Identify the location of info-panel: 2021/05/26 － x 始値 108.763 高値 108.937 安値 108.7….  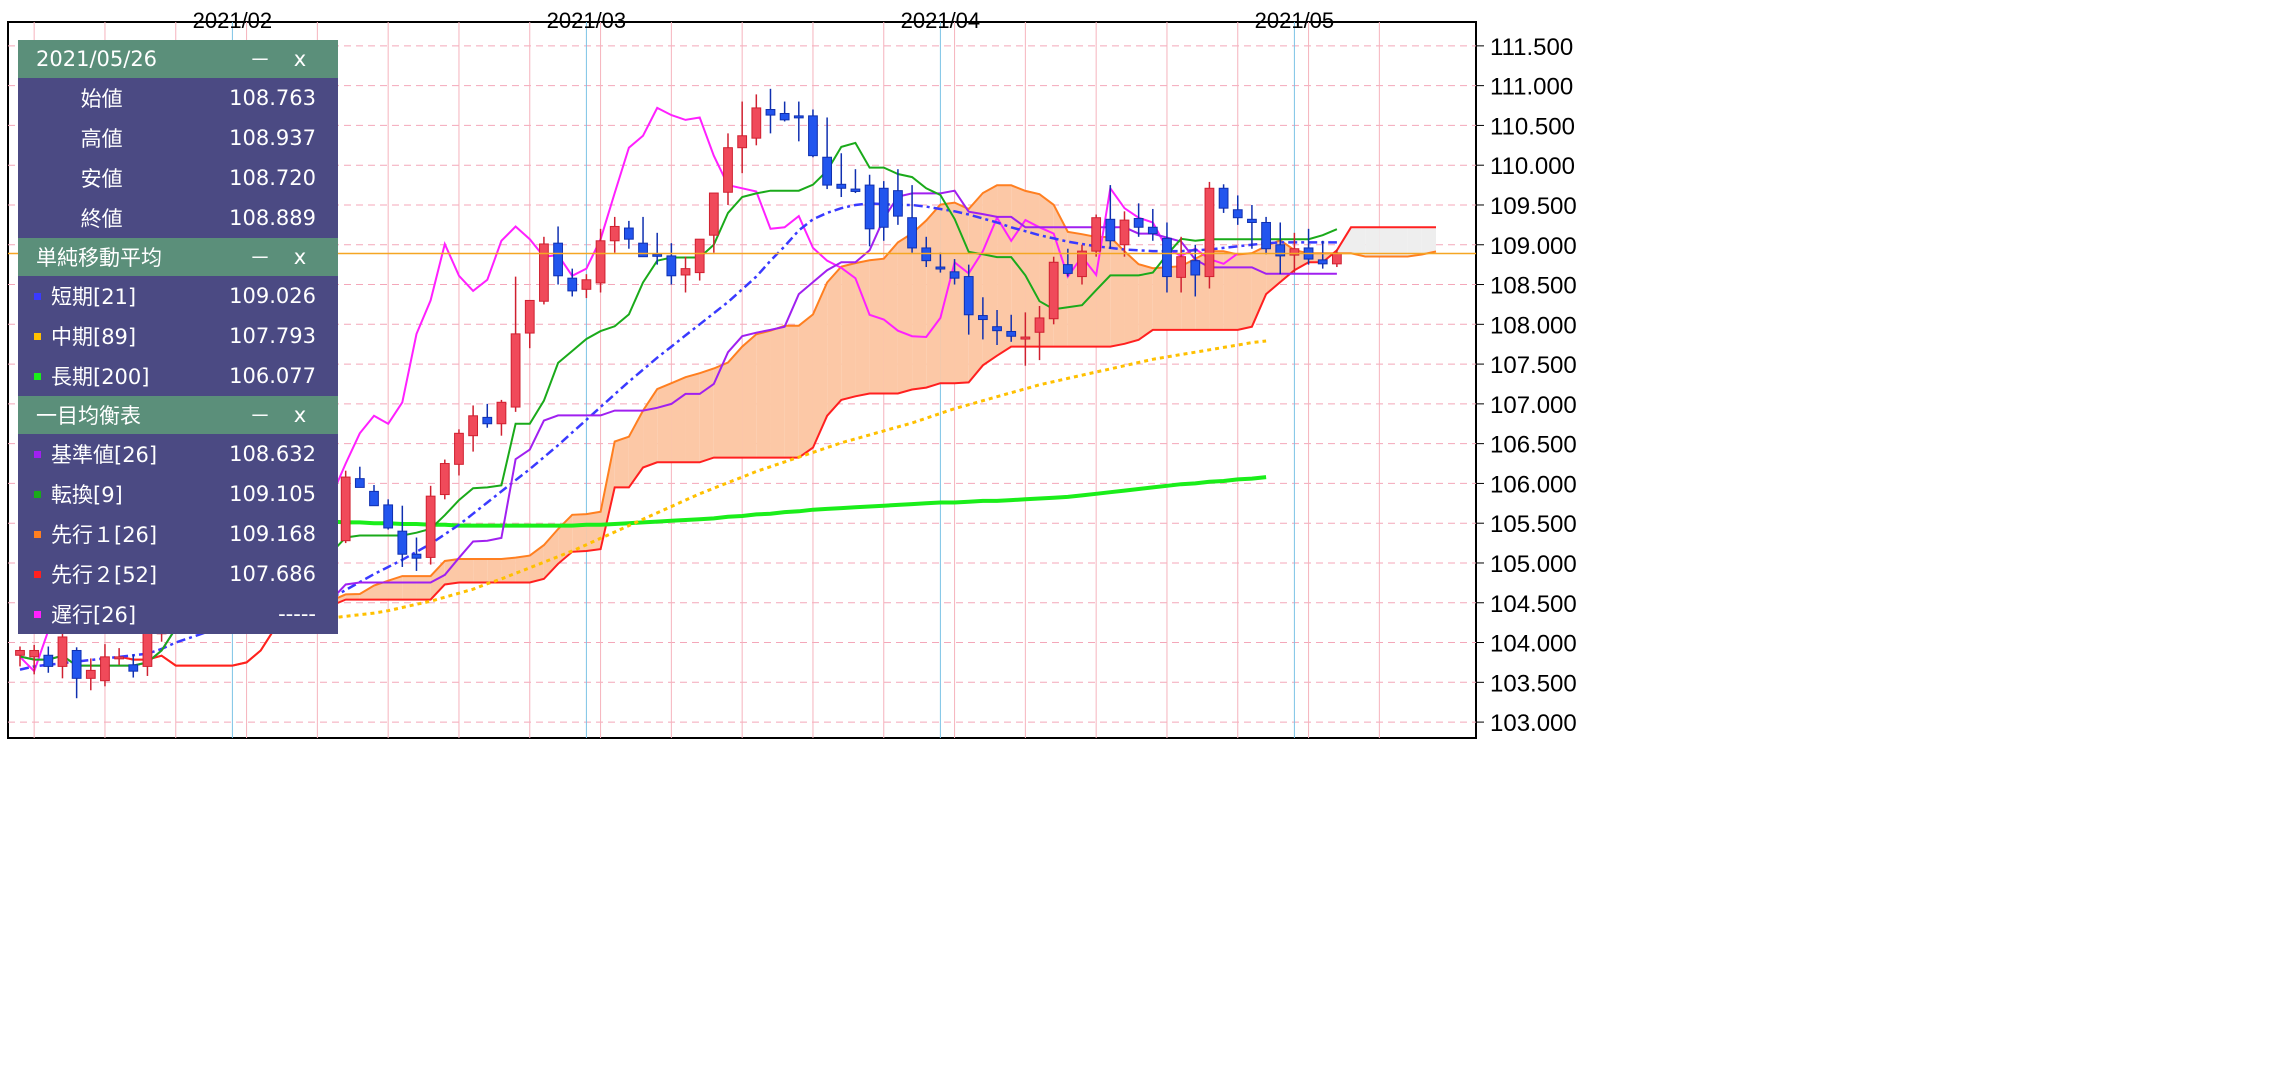
(178, 337).